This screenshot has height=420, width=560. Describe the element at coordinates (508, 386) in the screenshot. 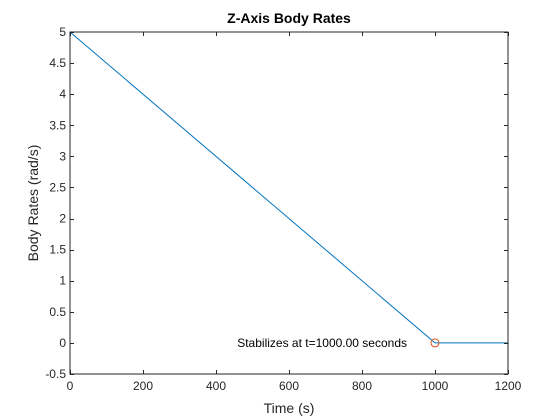

I see `x-tick-label: 1200` at that location.